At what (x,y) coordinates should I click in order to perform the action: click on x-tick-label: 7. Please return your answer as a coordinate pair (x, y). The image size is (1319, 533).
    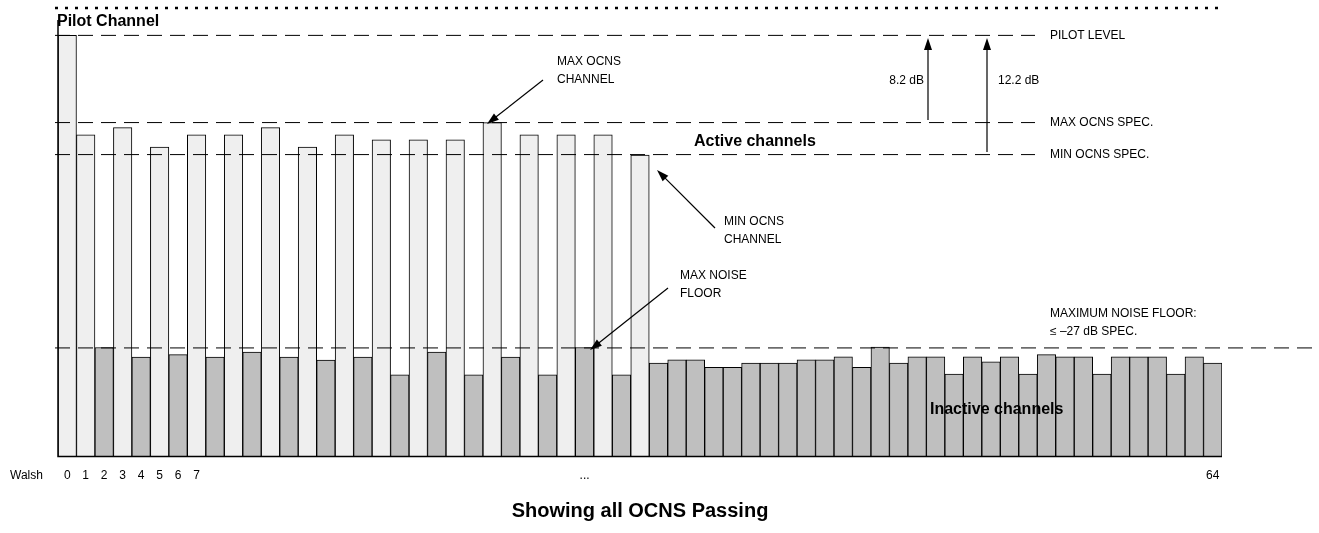
    Looking at the image, I should click on (197, 475).